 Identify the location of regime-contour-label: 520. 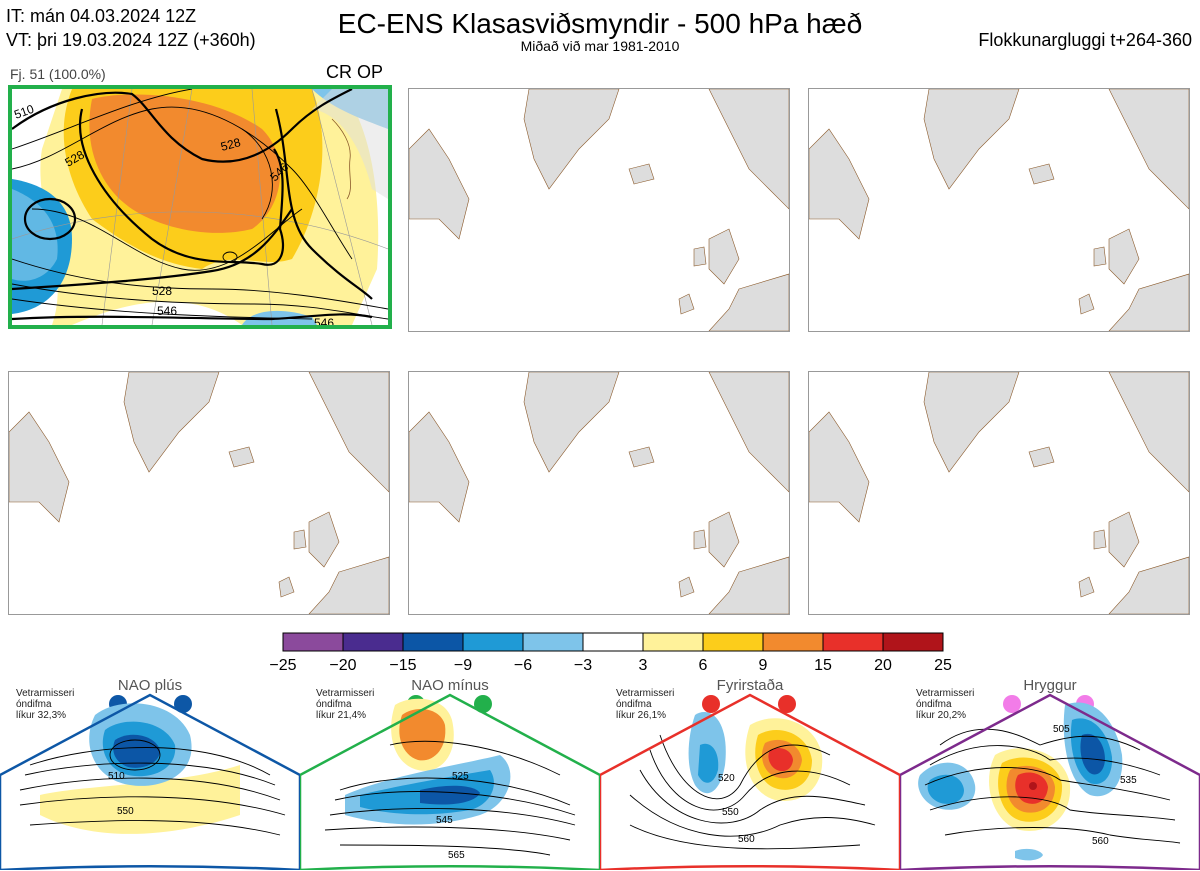
(726, 778).